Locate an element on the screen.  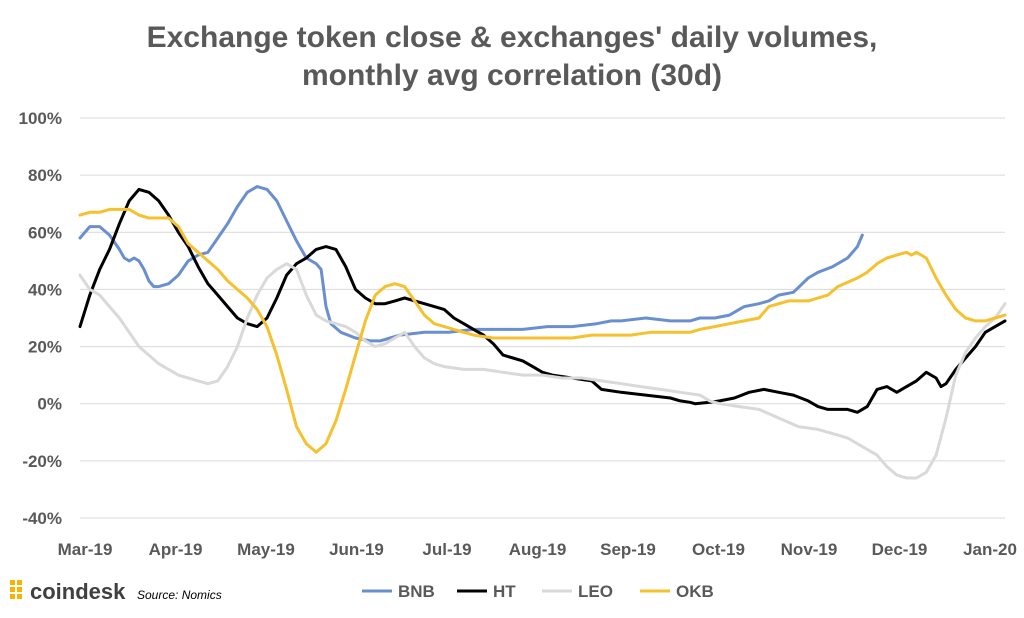
x-tick-label: Sep-19 is located at coordinates (628, 549).